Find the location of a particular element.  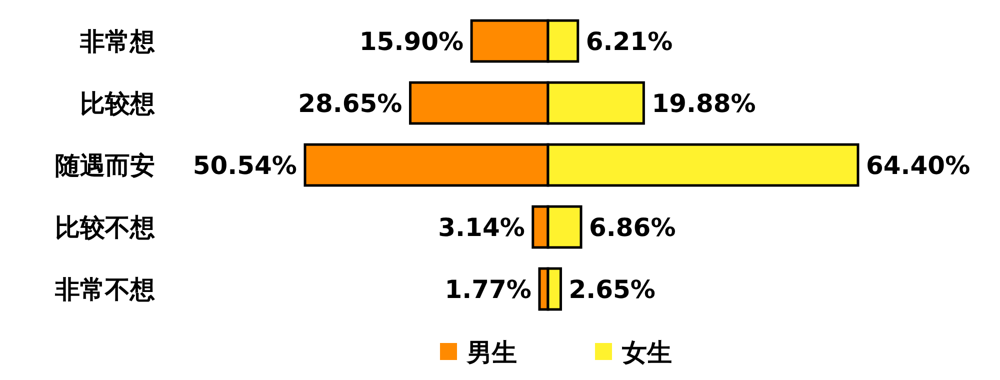

y-tick-label: 比较不想 is located at coordinates (105, 227).